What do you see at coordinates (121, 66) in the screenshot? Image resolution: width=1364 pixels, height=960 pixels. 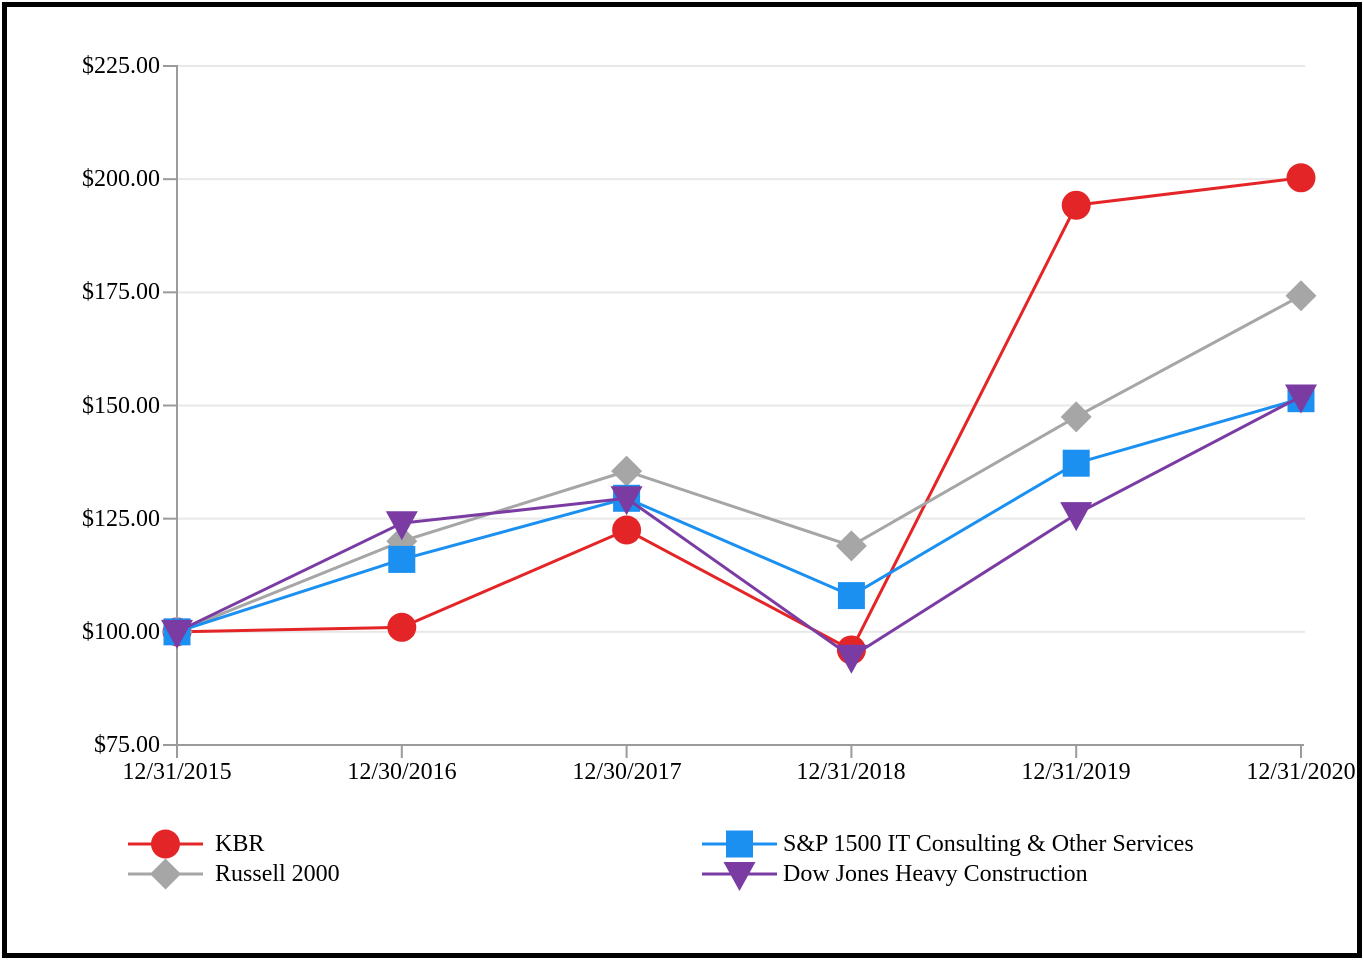 I see `y-axis-label: $225.00` at bounding box center [121, 66].